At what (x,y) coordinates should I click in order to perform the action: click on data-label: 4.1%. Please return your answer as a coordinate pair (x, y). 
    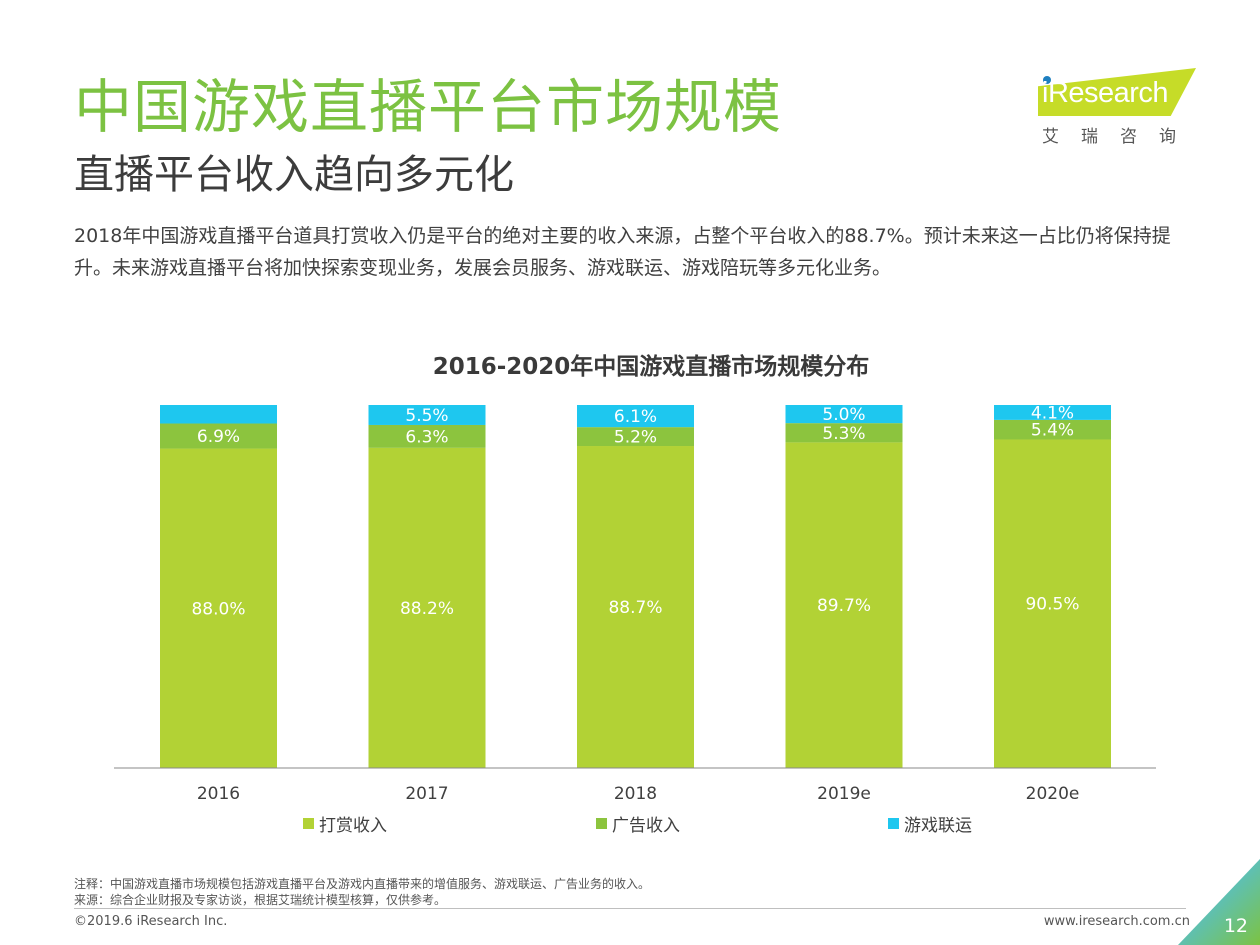
    Looking at the image, I should click on (1052, 413).